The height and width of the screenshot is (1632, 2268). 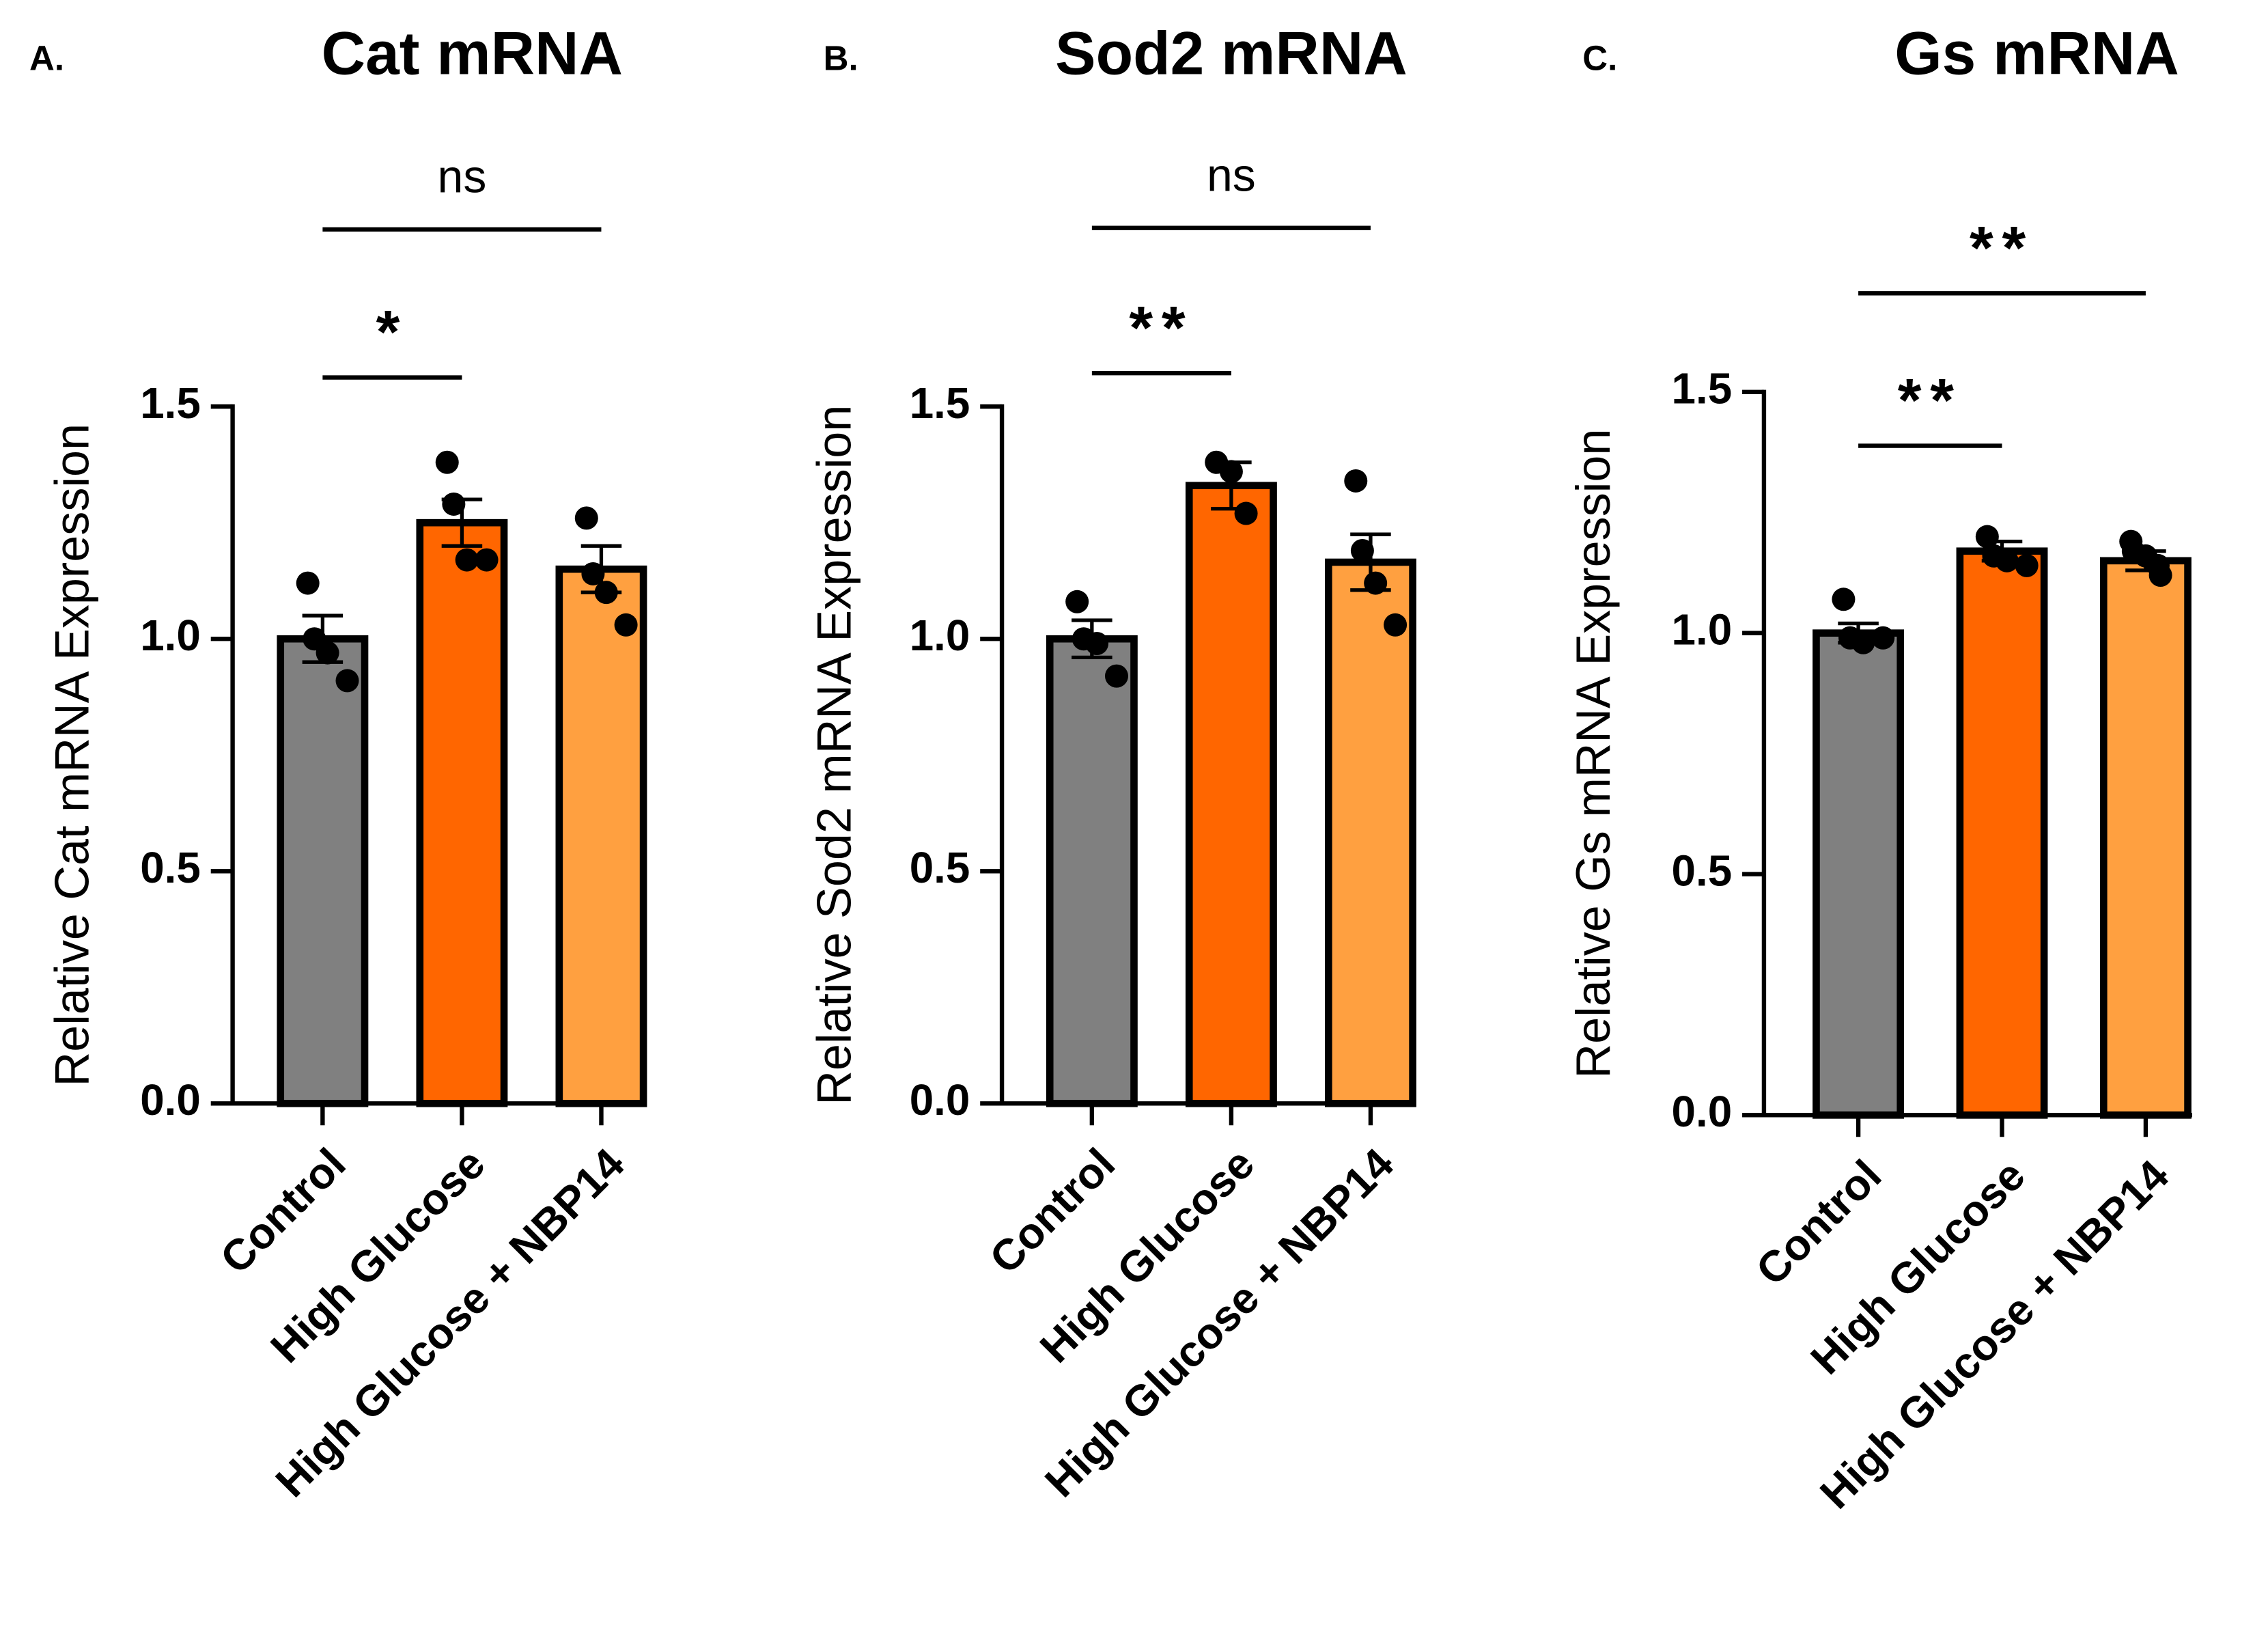 I want to click on y-axis-label: Relative Cat mRNA Expression, so click(x=72, y=755).